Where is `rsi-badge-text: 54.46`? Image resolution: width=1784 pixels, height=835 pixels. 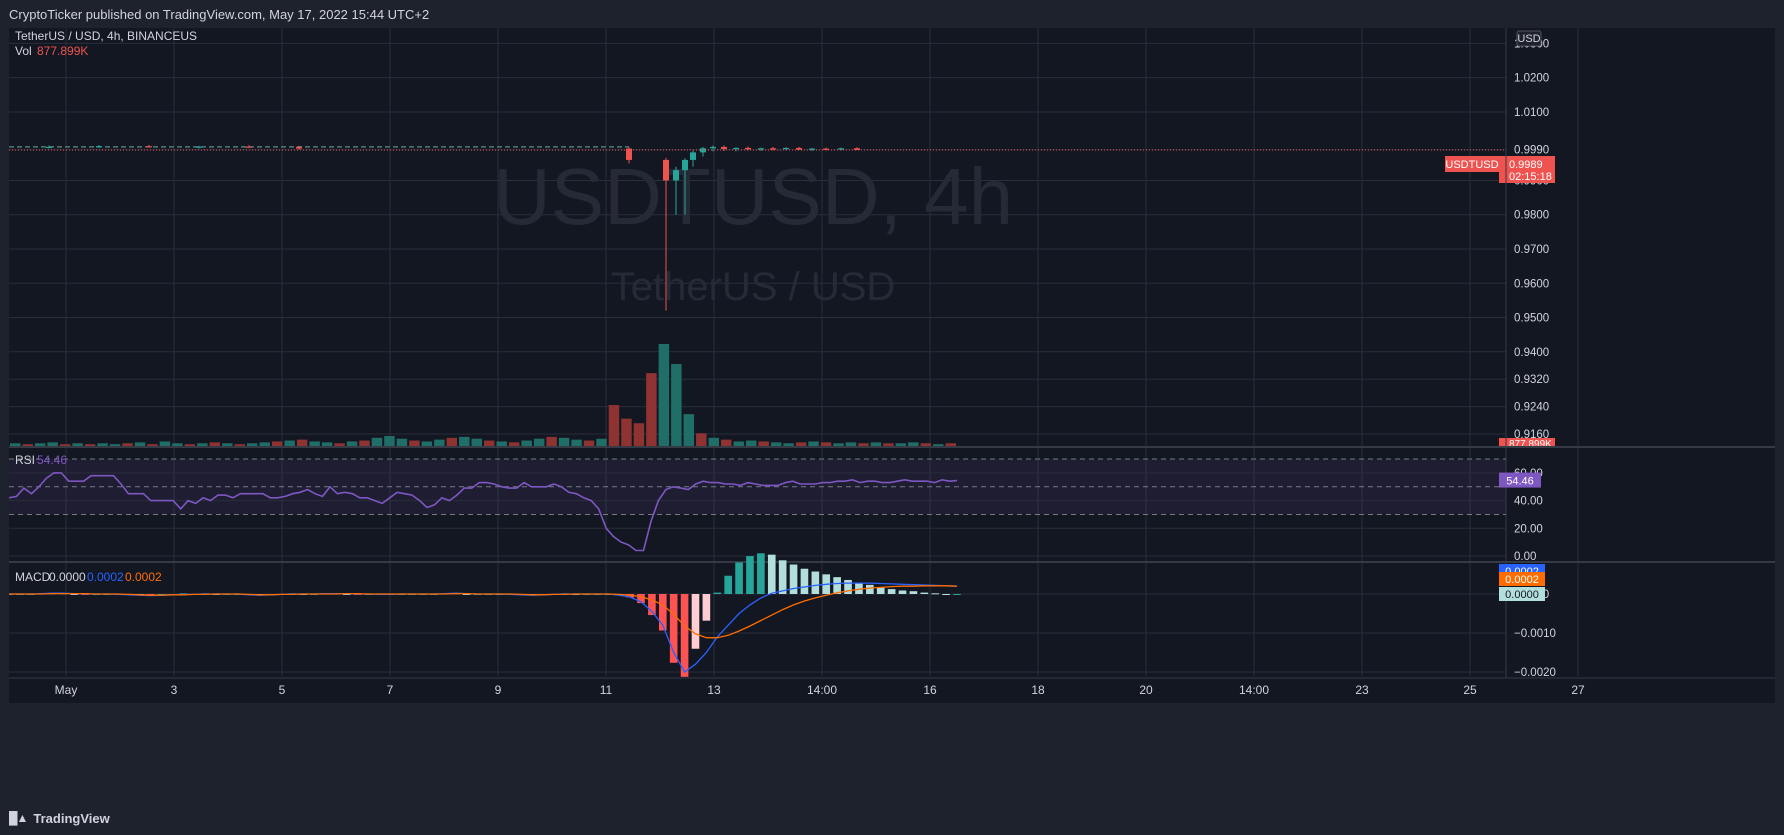
rsi-badge-text: 54.46 is located at coordinates (1520, 482).